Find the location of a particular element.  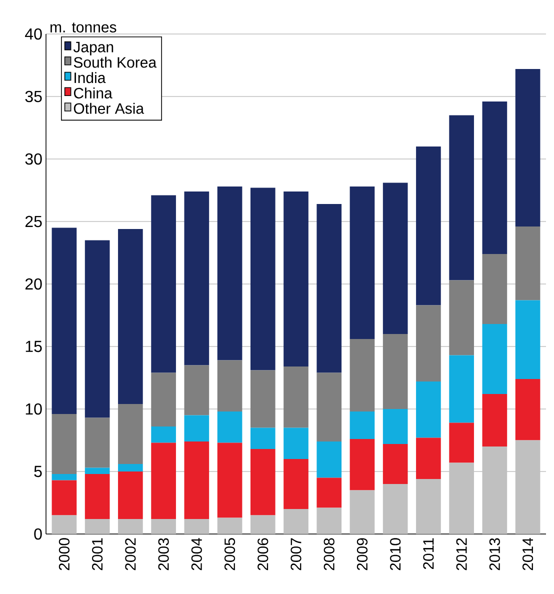

x-tick-label: 2009 is located at coordinates (362, 554).